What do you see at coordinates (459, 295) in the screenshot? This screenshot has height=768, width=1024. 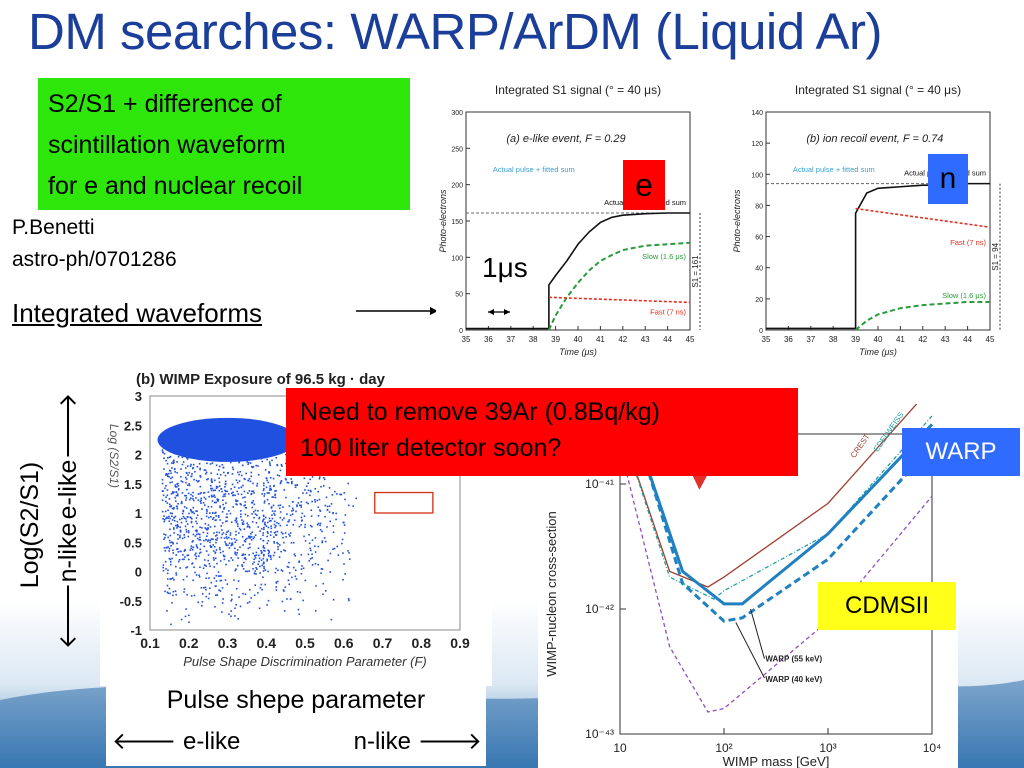 I see `y-tick-label: 50` at bounding box center [459, 295].